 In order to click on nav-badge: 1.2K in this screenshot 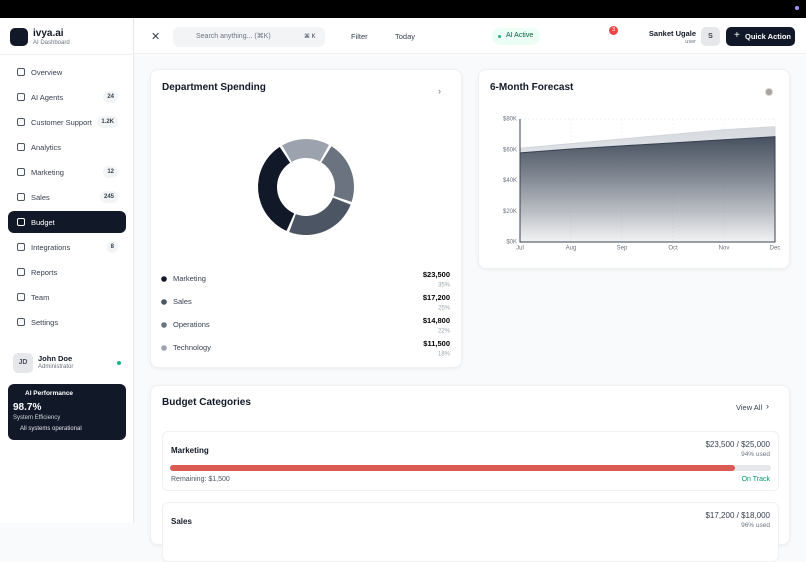, I will do `click(107, 122)`.